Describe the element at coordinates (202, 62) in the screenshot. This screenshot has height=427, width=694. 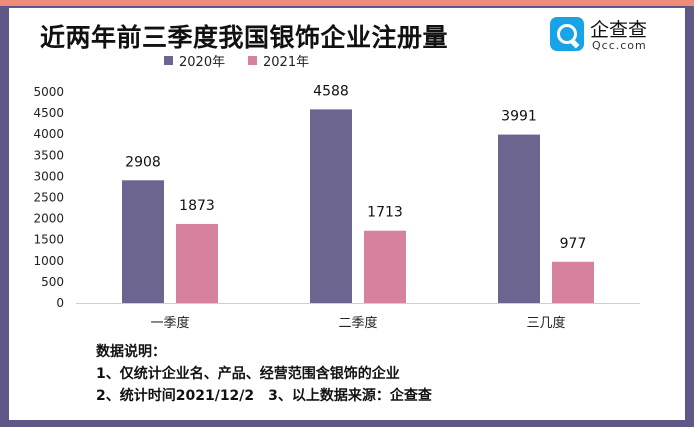
I see `legend-label-2020: 2020年` at that location.